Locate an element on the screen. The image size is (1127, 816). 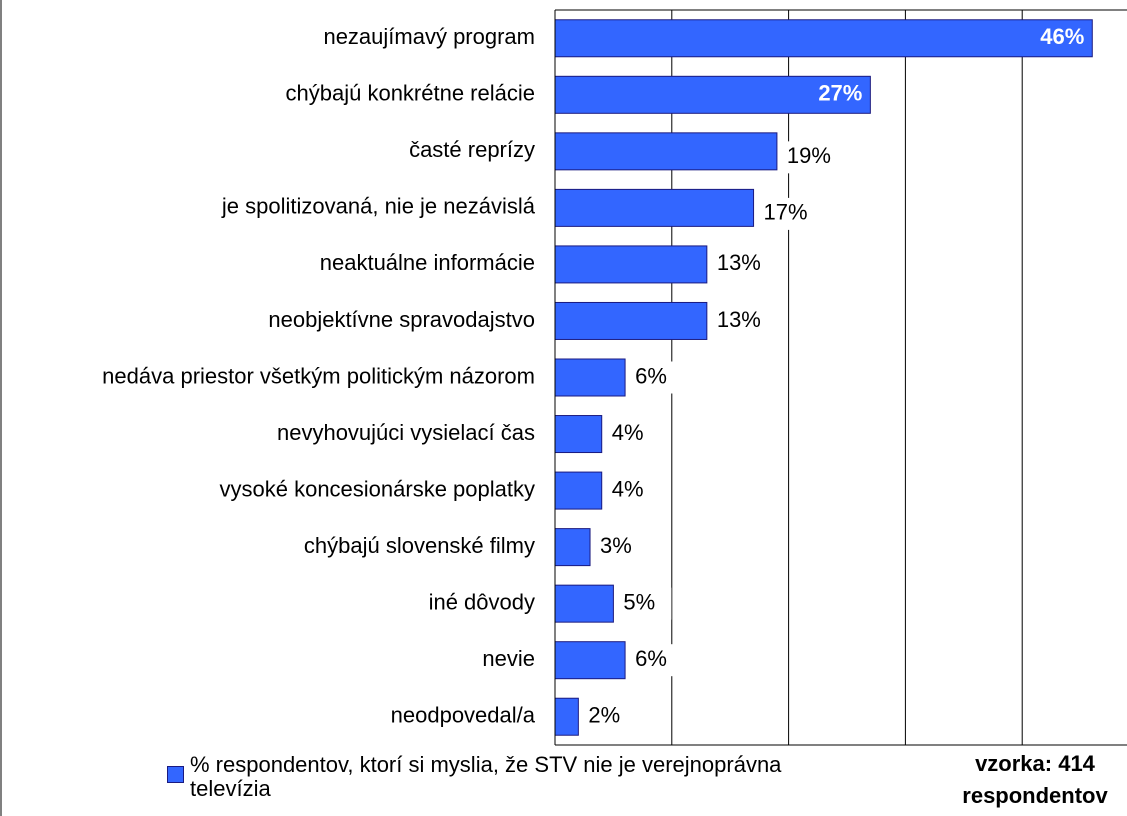
annotation: vzorka: 414 respondentov is located at coordinates (1035, 779).